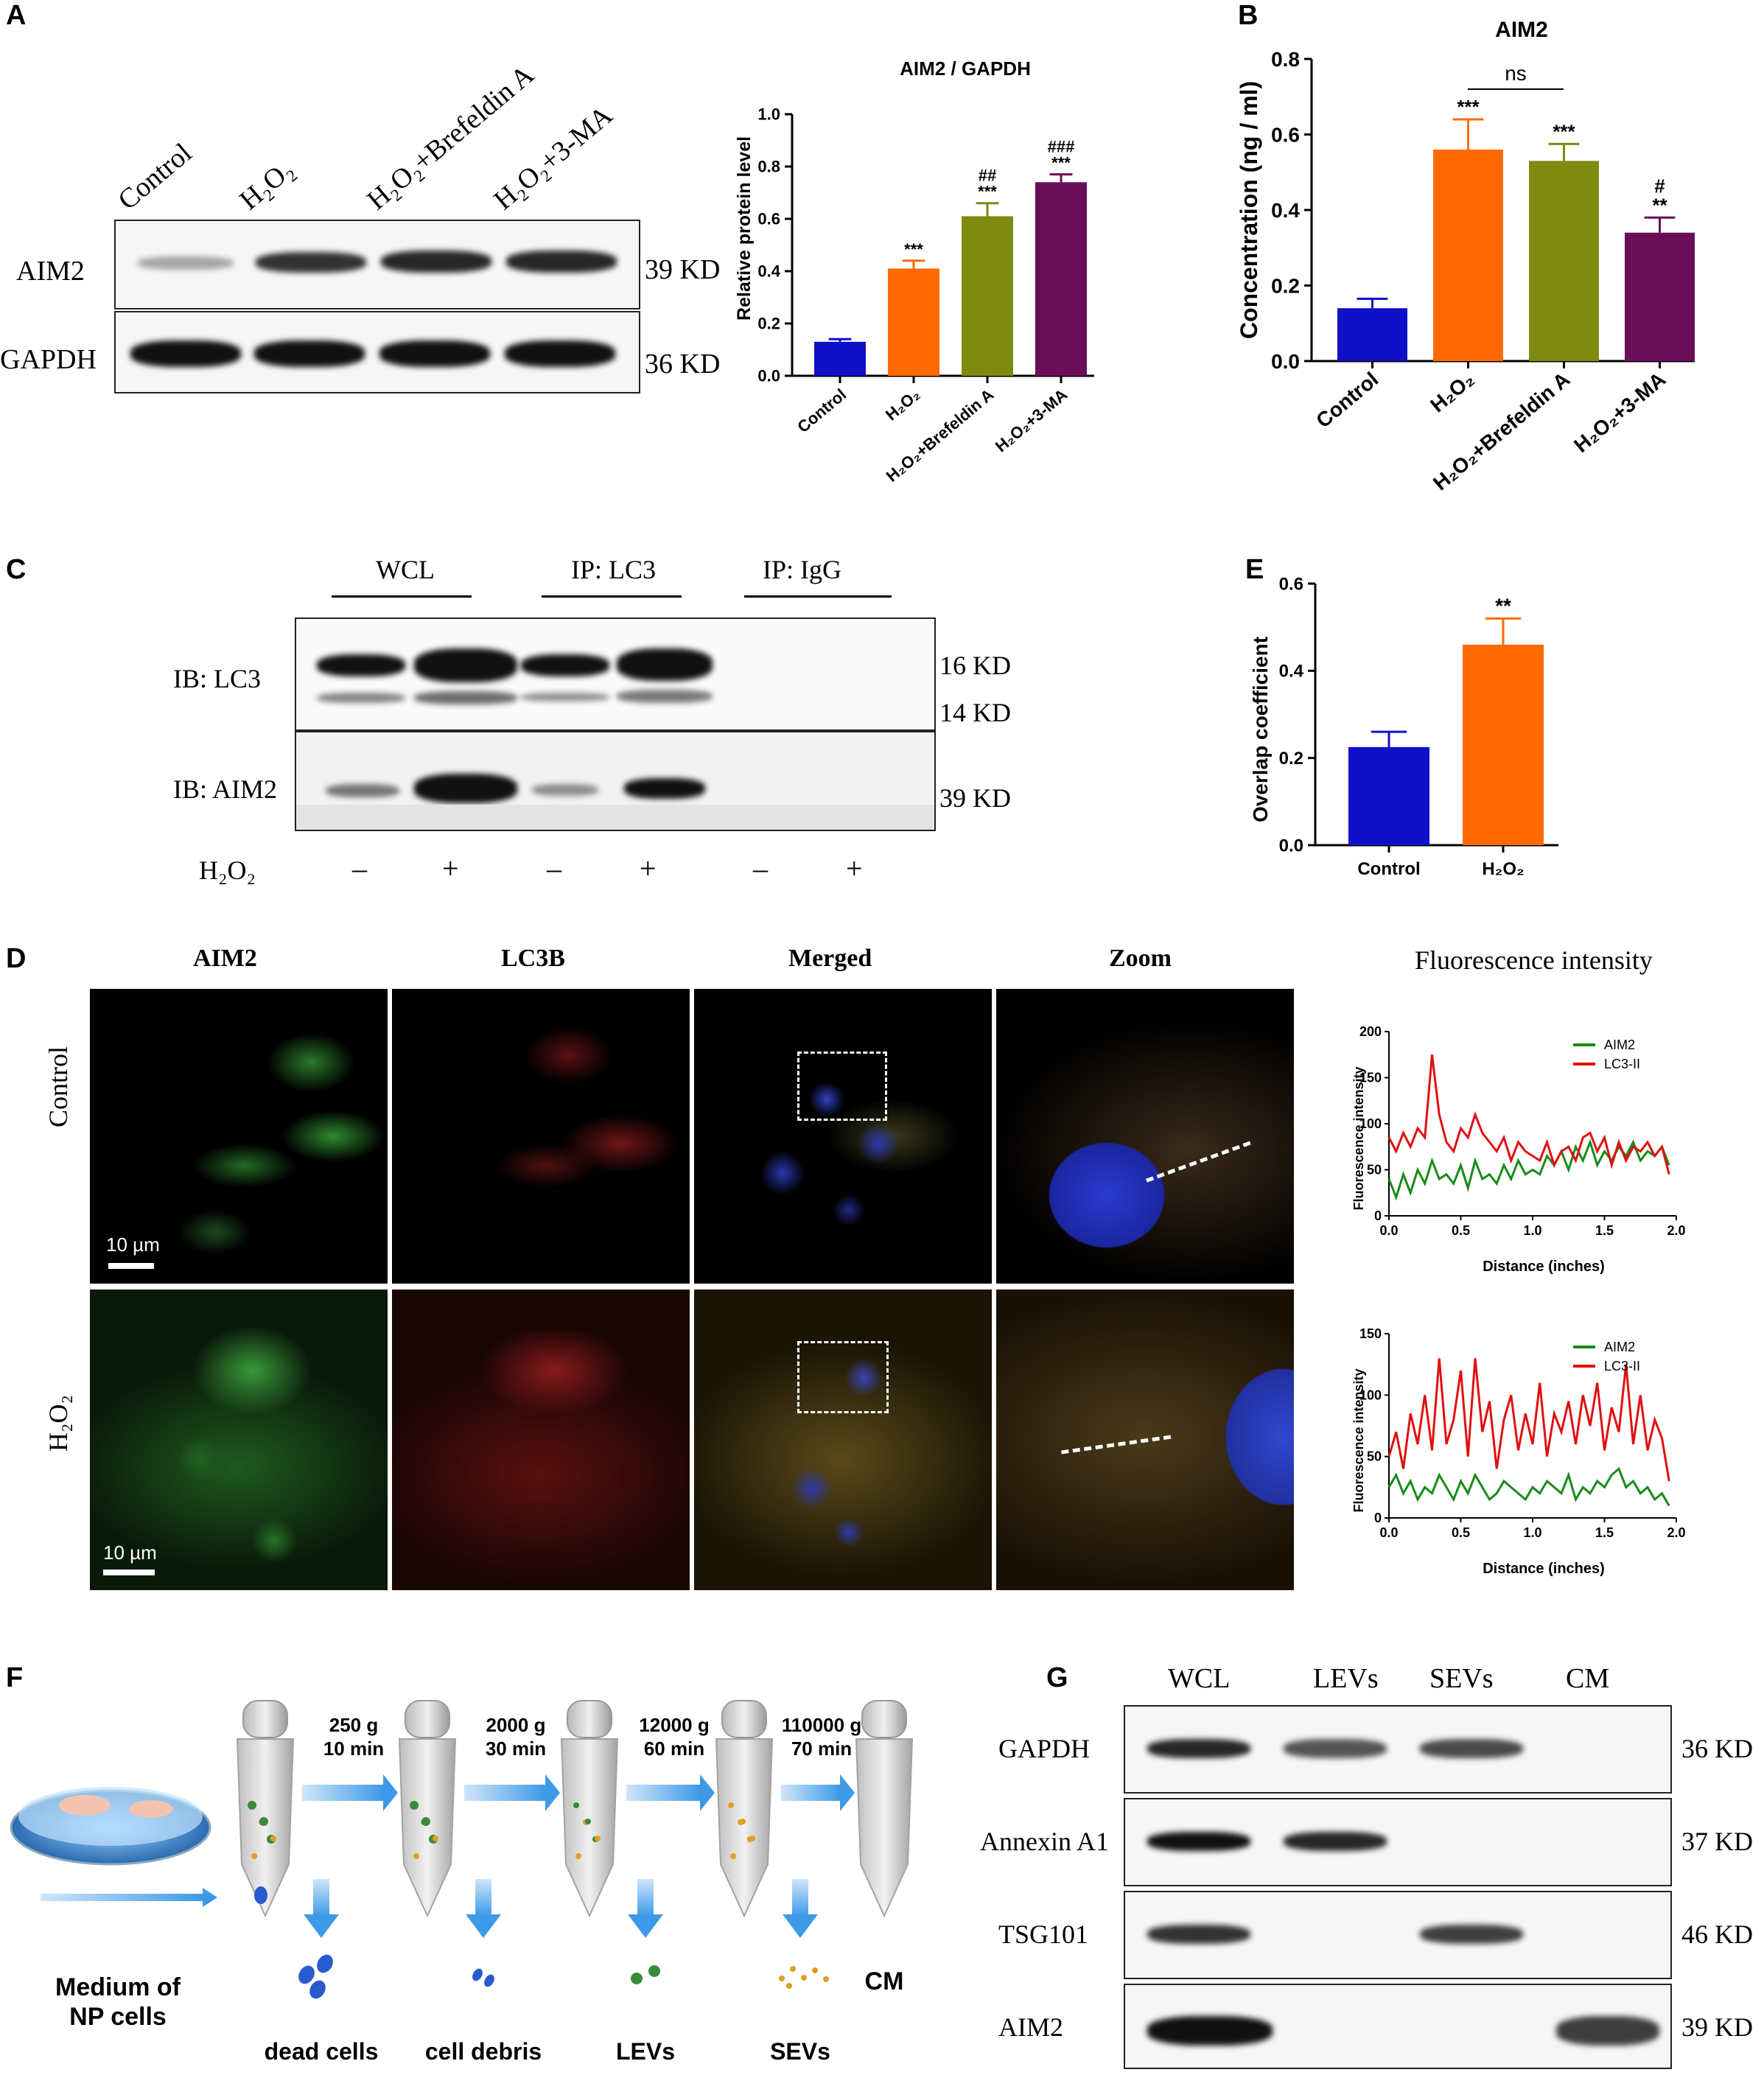 This screenshot has height=2075, width=1764. I want to click on micrograph-control-zoom, so click(1145, 1136).